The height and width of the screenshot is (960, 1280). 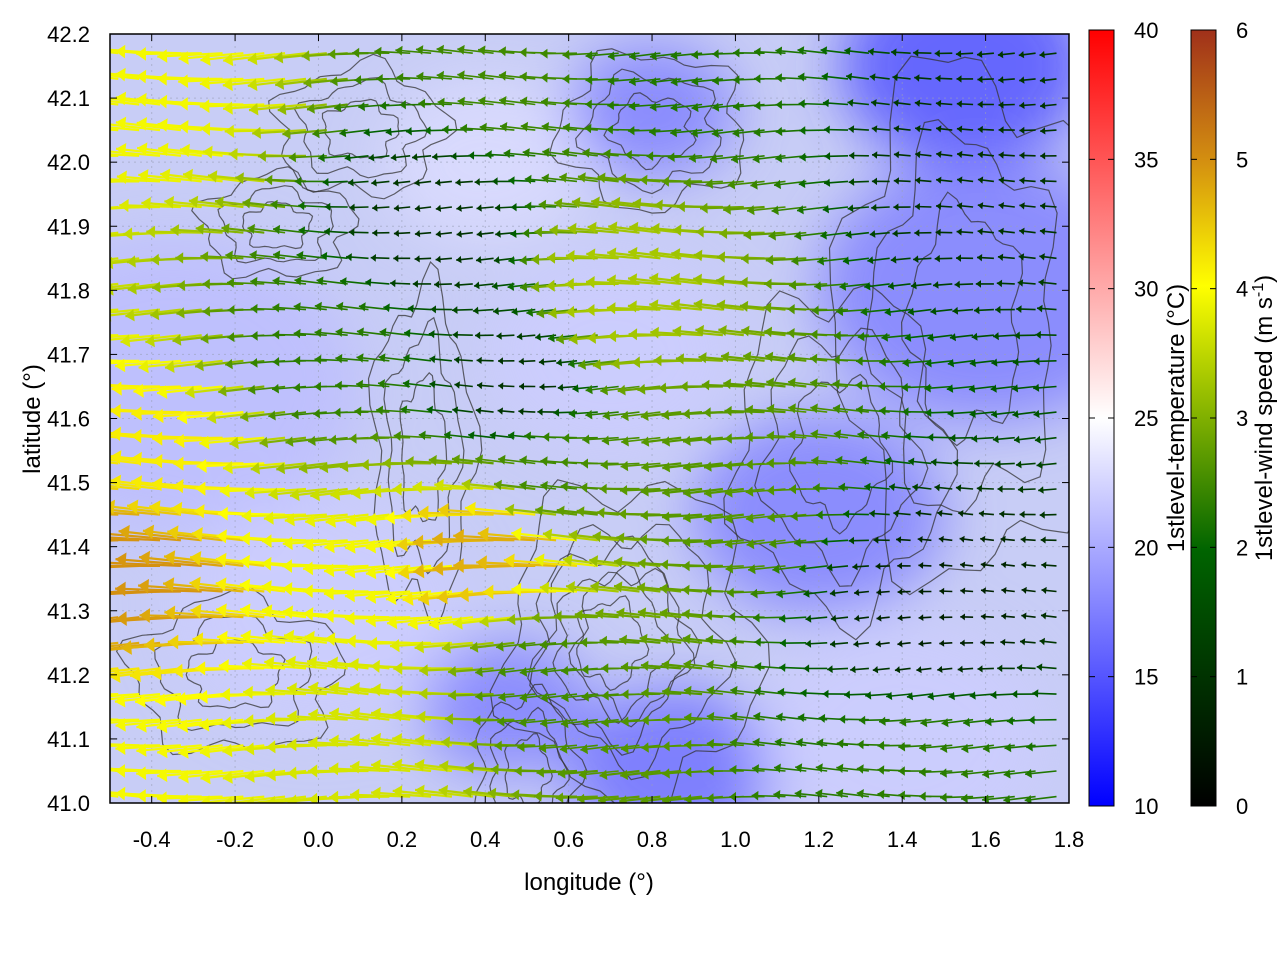 I want to click on y-tick-label-4: 41.4, so click(x=68, y=547).